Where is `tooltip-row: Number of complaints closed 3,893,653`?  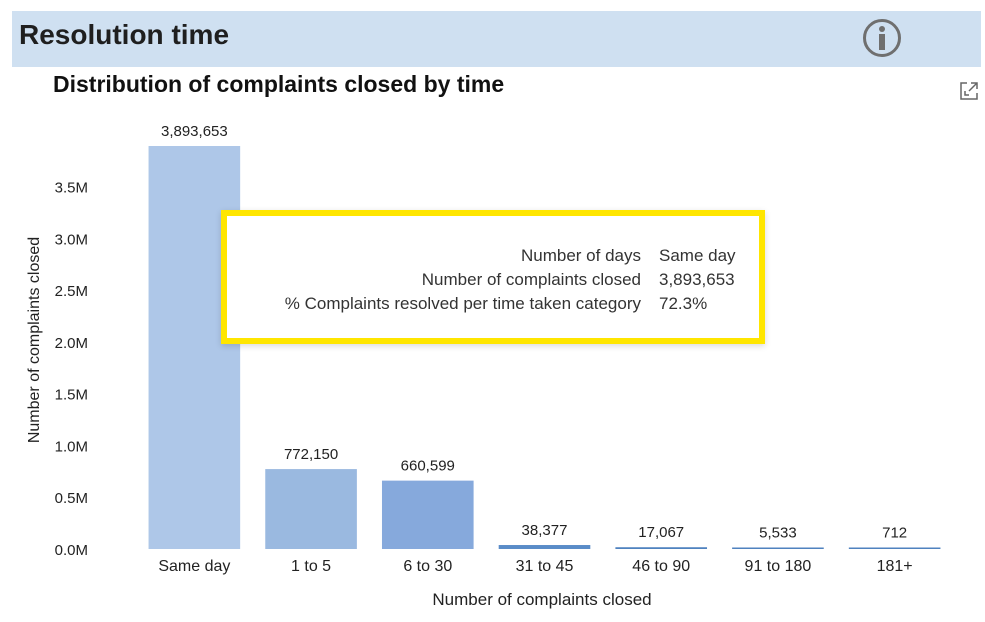 tooltip-row: Number of complaints closed 3,893,653 is located at coordinates (493, 282).